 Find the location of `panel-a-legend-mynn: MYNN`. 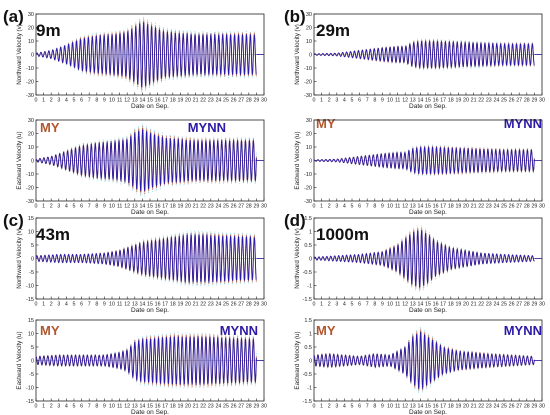

panel-a-legend-mynn: MYNN is located at coordinates (207, 127).